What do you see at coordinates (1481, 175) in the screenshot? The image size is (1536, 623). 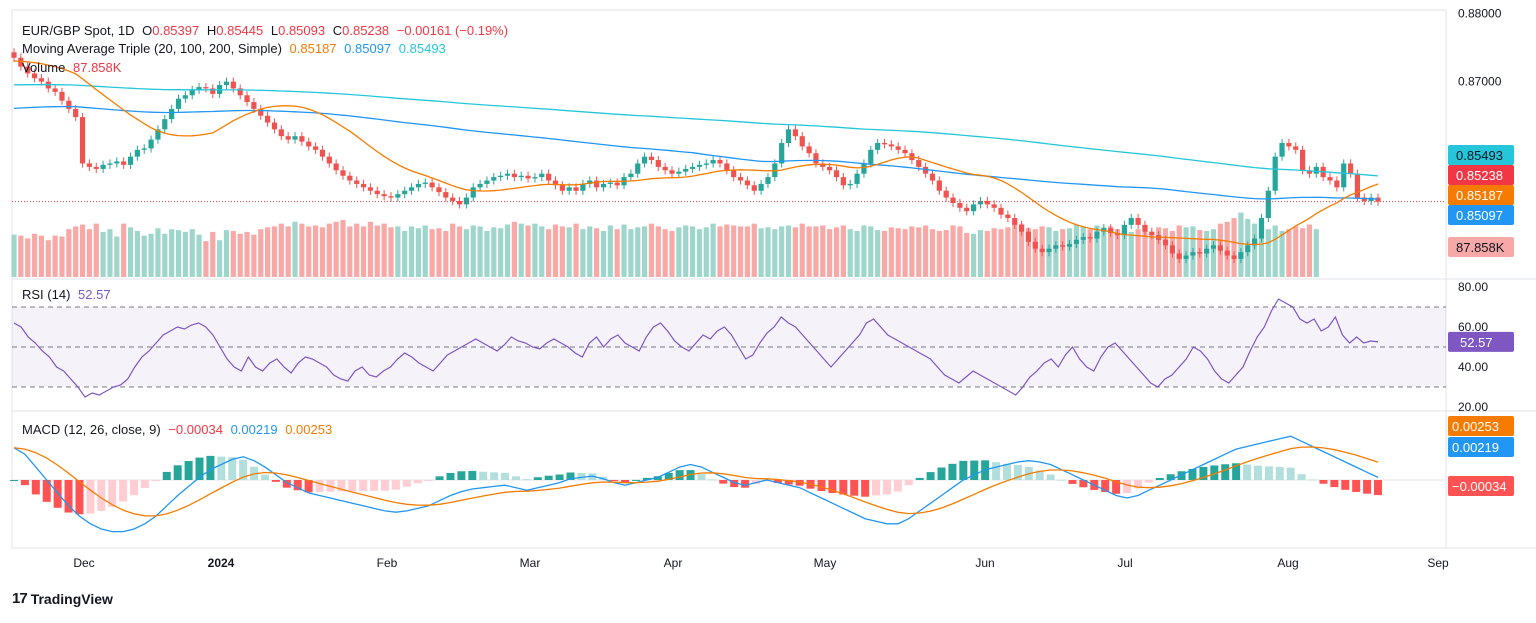 I see `close-price-badge` at bounding box center [1481, 175].